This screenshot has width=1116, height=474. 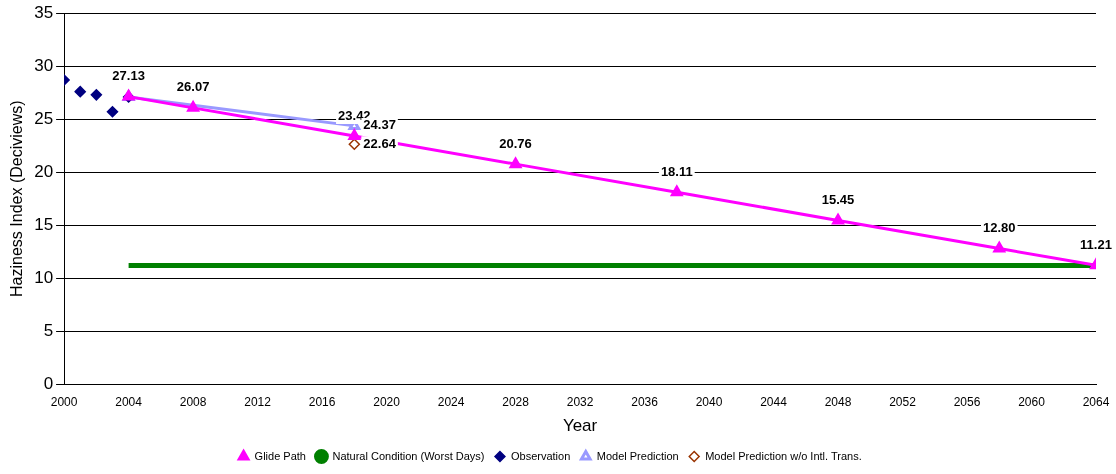 I want to click on x-tick-label: 2048, so click(x=838, y=401).